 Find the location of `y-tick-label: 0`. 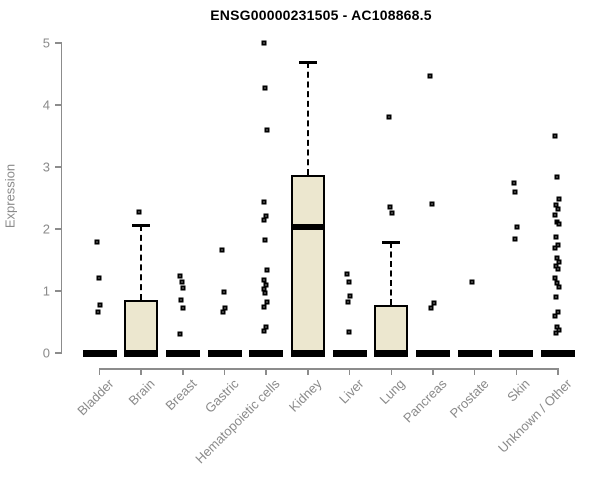

y-tick-label: 0 is located at coordinates (46, 353).